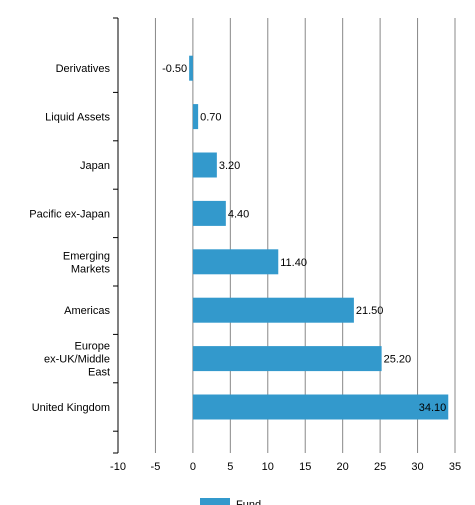 The image size is (475, 505). I want to click on x-tick-label: 10, so click(268, 467).